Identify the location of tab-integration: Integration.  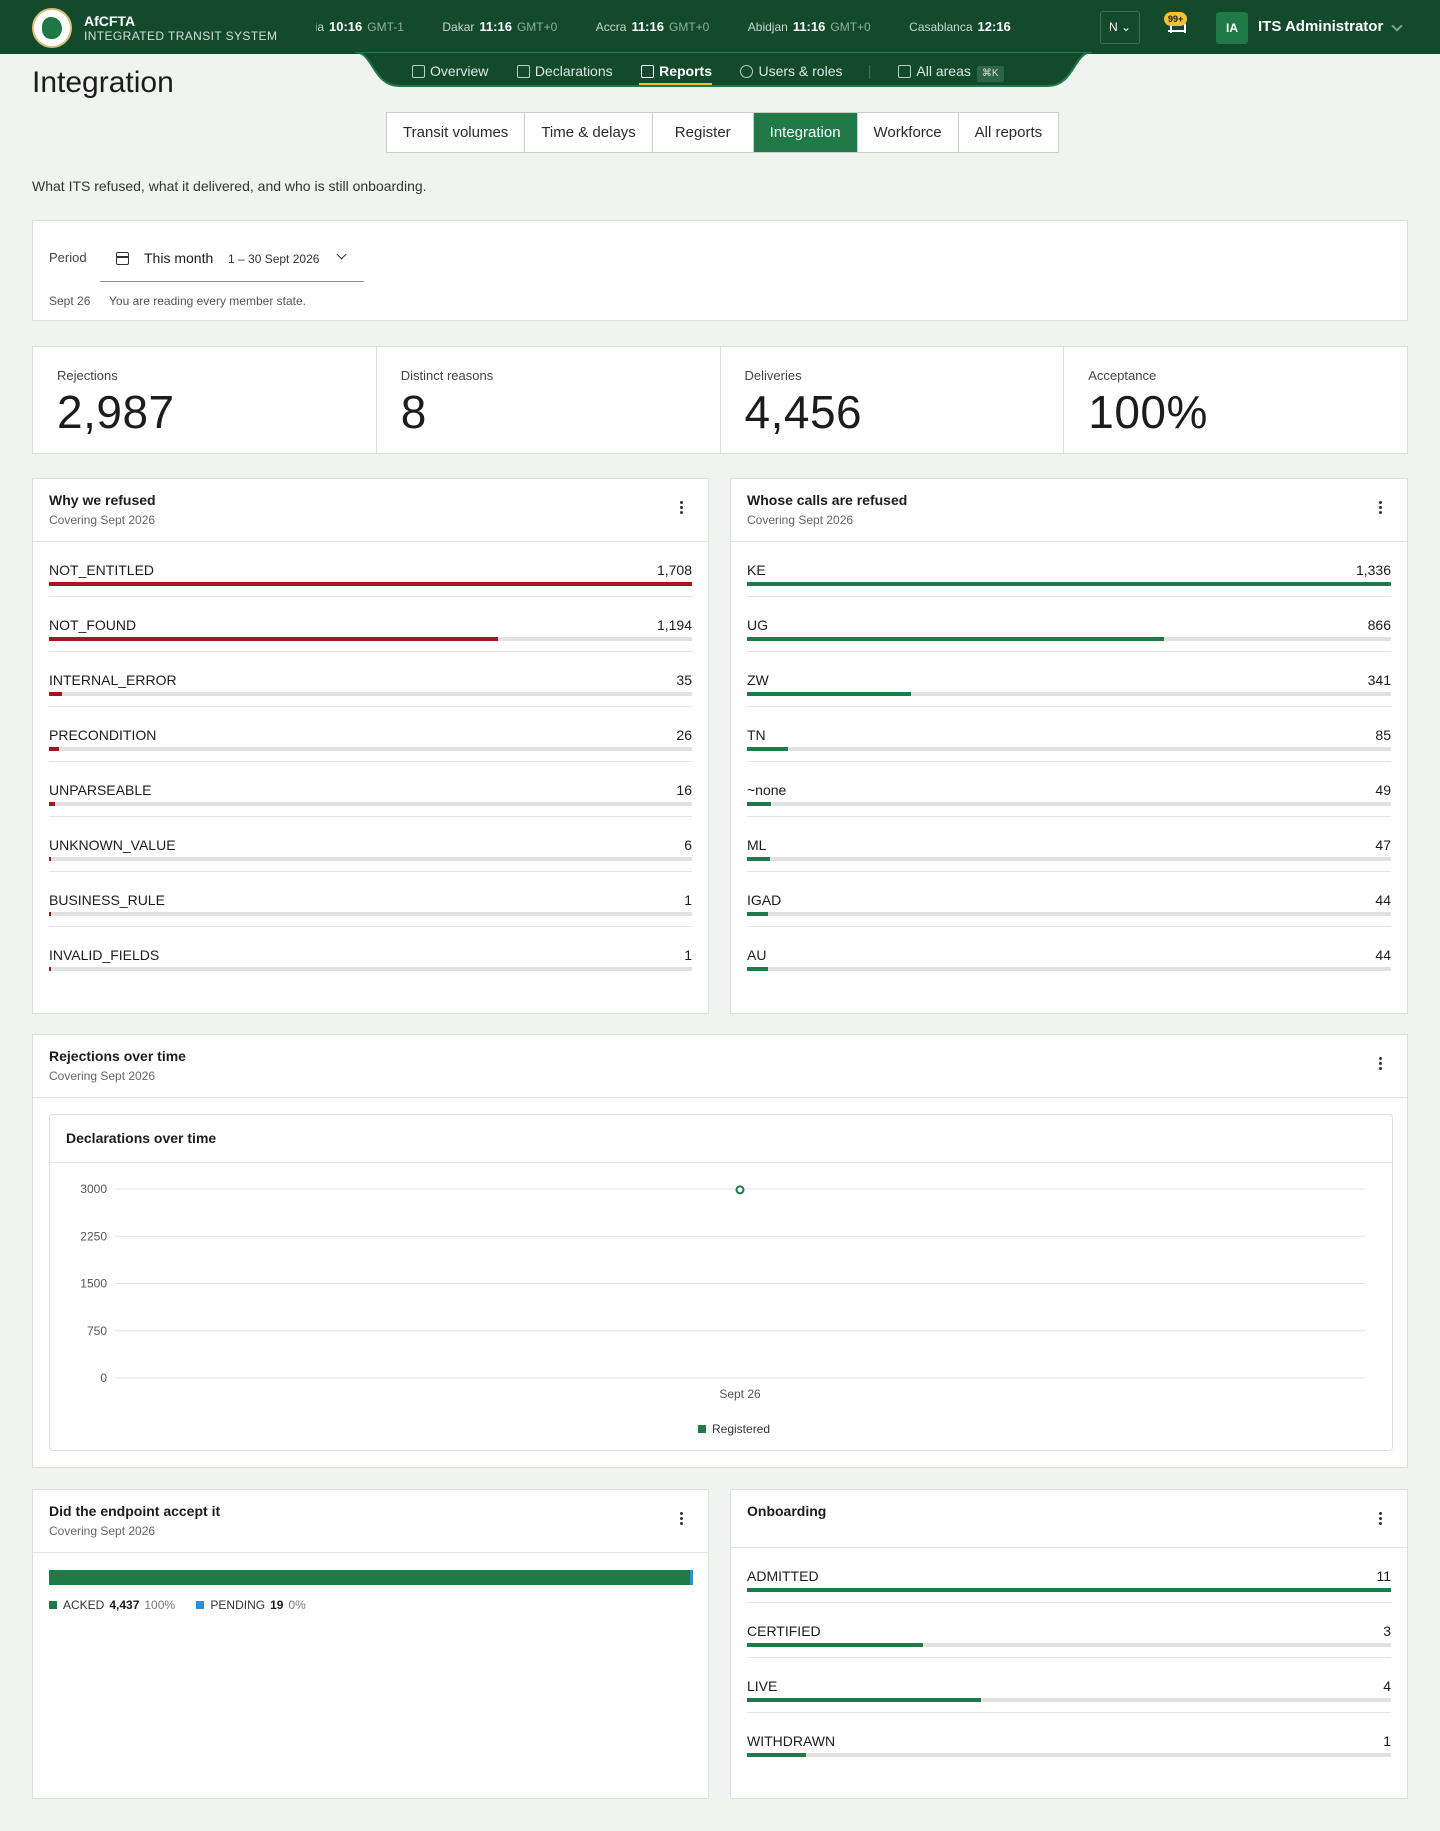
(805, 132).